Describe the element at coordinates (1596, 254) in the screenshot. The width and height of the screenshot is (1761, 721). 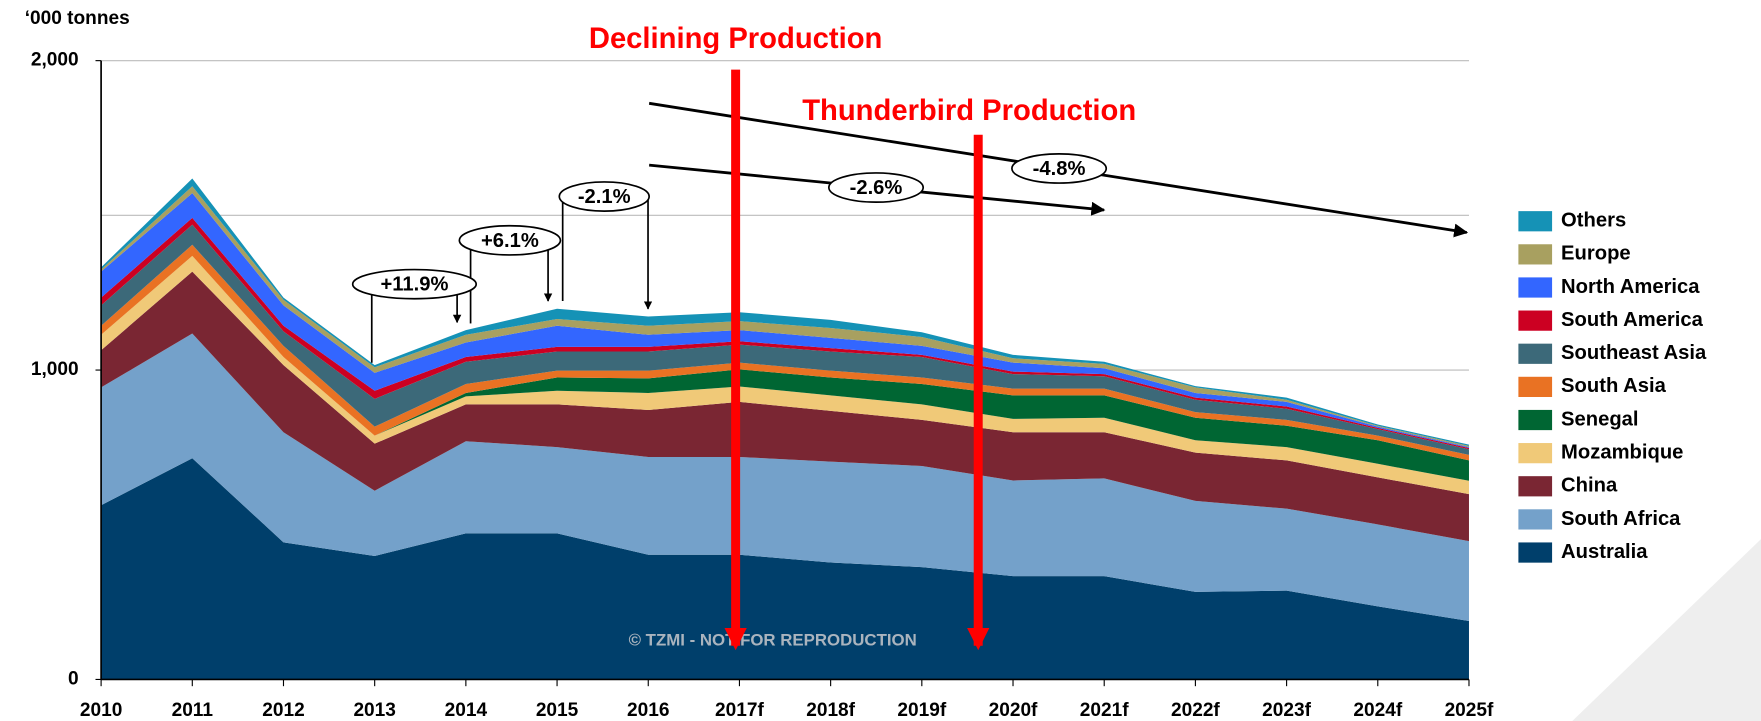
I see `legend-label: Europe` at that location.